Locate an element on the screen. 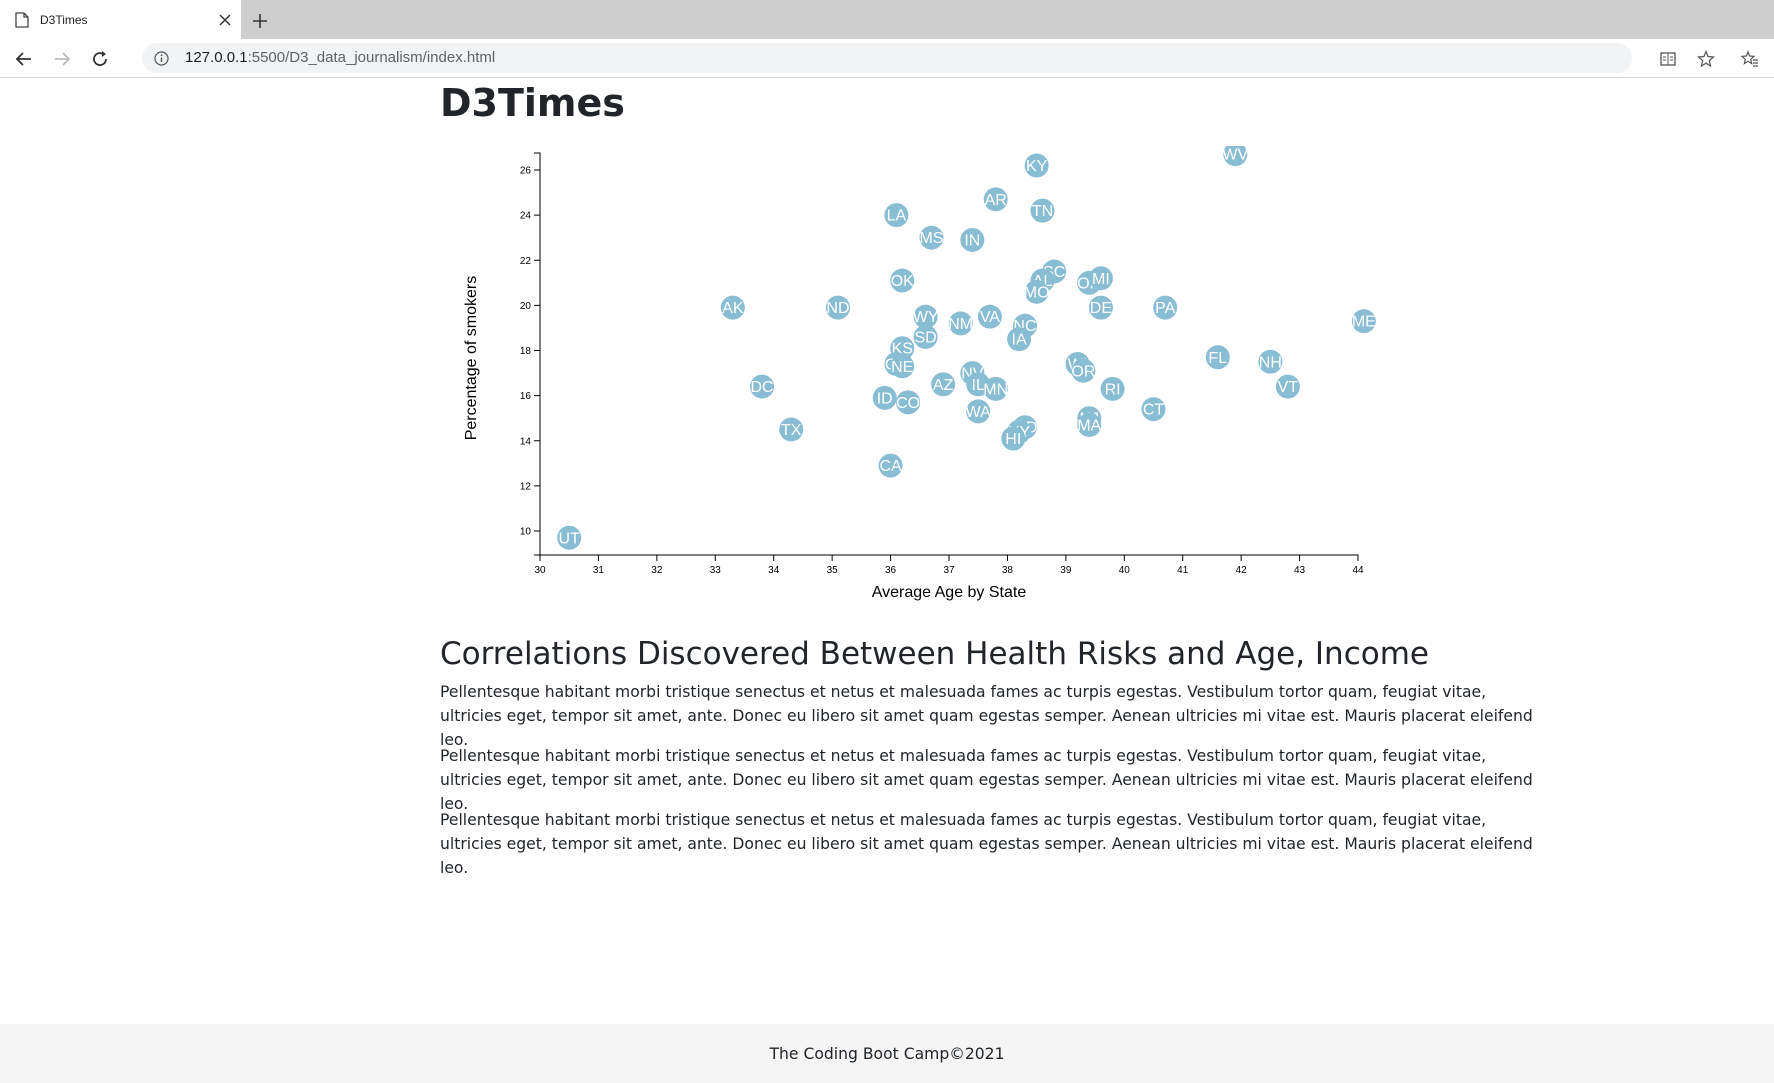 The image size is (1774, 1083). state-label: KY is located at coordinates (1037, 166).